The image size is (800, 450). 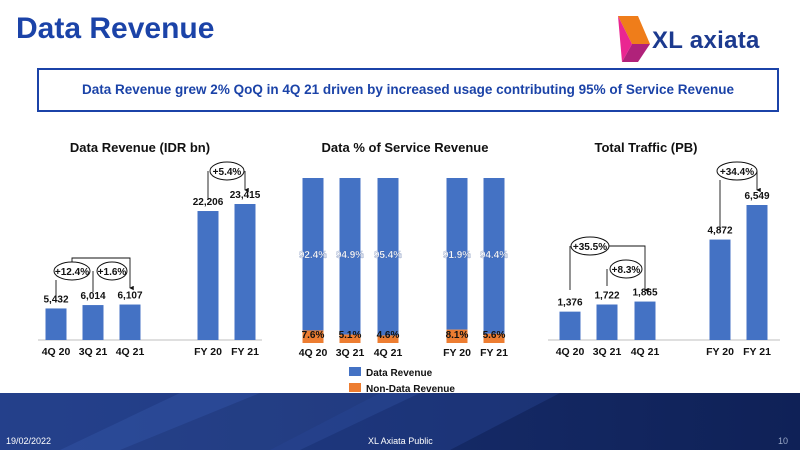 I want to click on page-number: 10, so click(x=783, y=441).